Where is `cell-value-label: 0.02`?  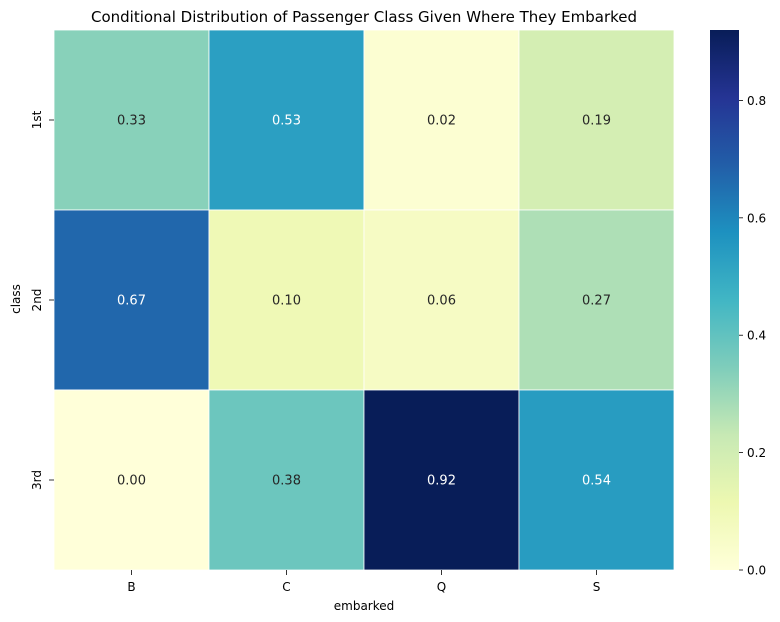
cell-value-label: 0.02 is located at coordinates (441, 121).